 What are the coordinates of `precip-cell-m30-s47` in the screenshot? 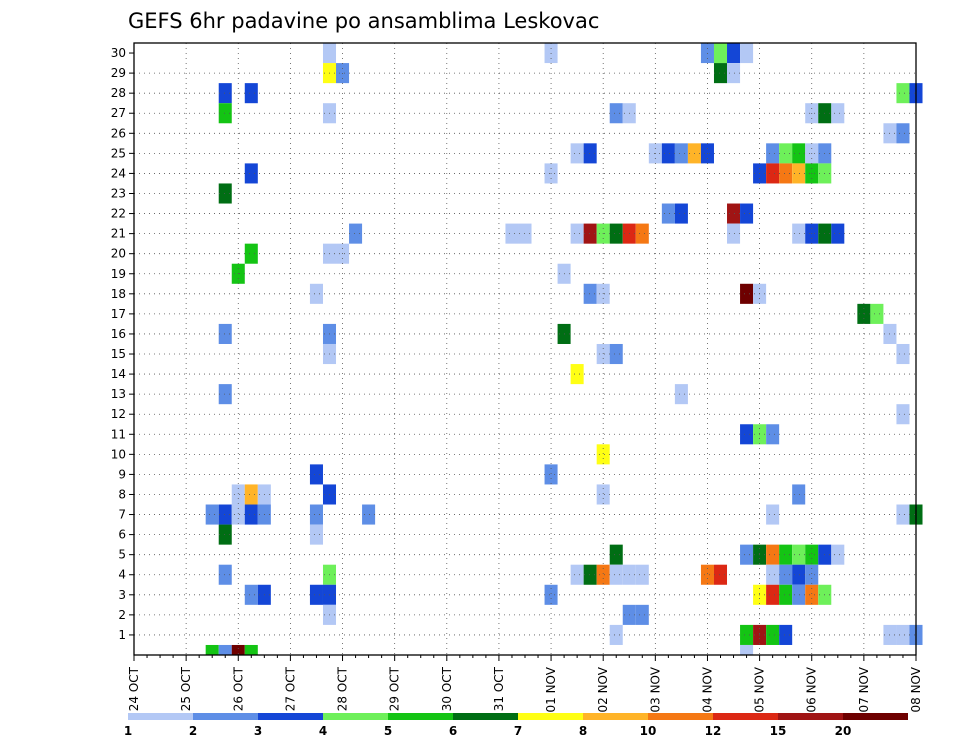 It's located at (747, 53).